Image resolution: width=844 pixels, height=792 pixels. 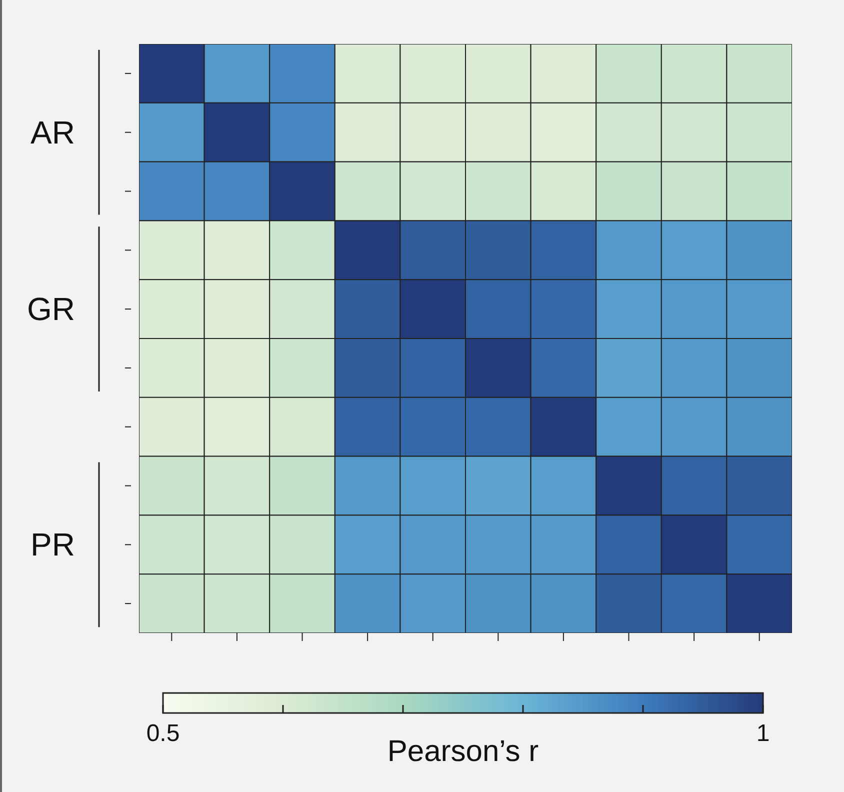 What do you see at coordinates (463, 751) in the screenshot?
I see `color-bar-title: Pearson’s r` at bounding box center [463, 751].